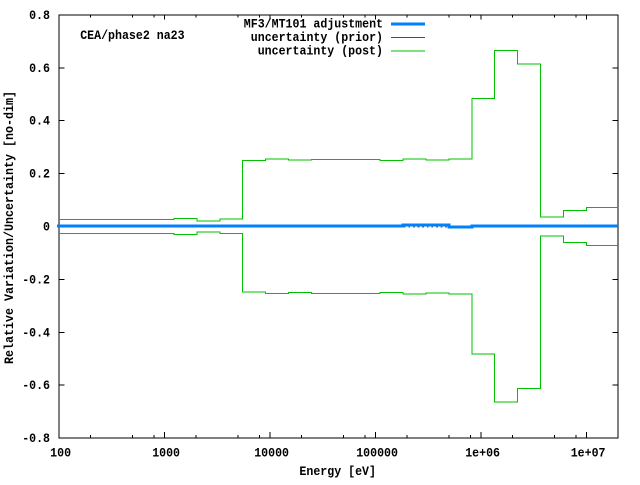  Describe the element at coordinates (313, 24) in the screenshot. I see `svg-text: MF3/MT101 adjustment` at that location.